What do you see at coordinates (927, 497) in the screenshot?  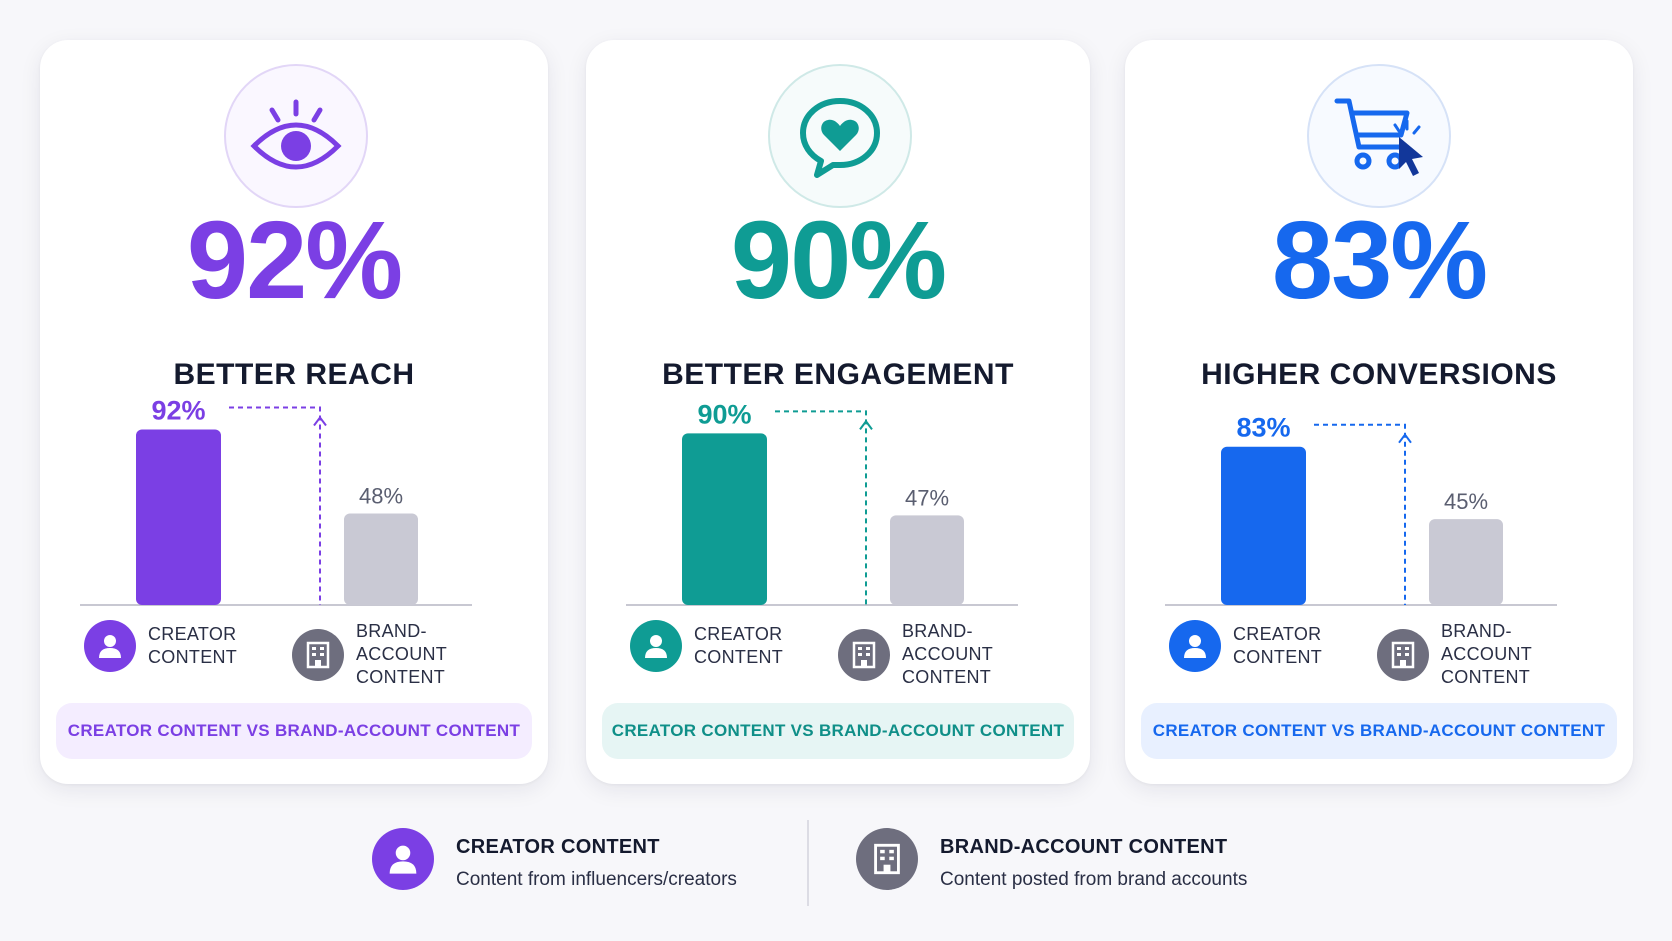 I see `value-label-brand: 47%` at bounding box center [927, 497].